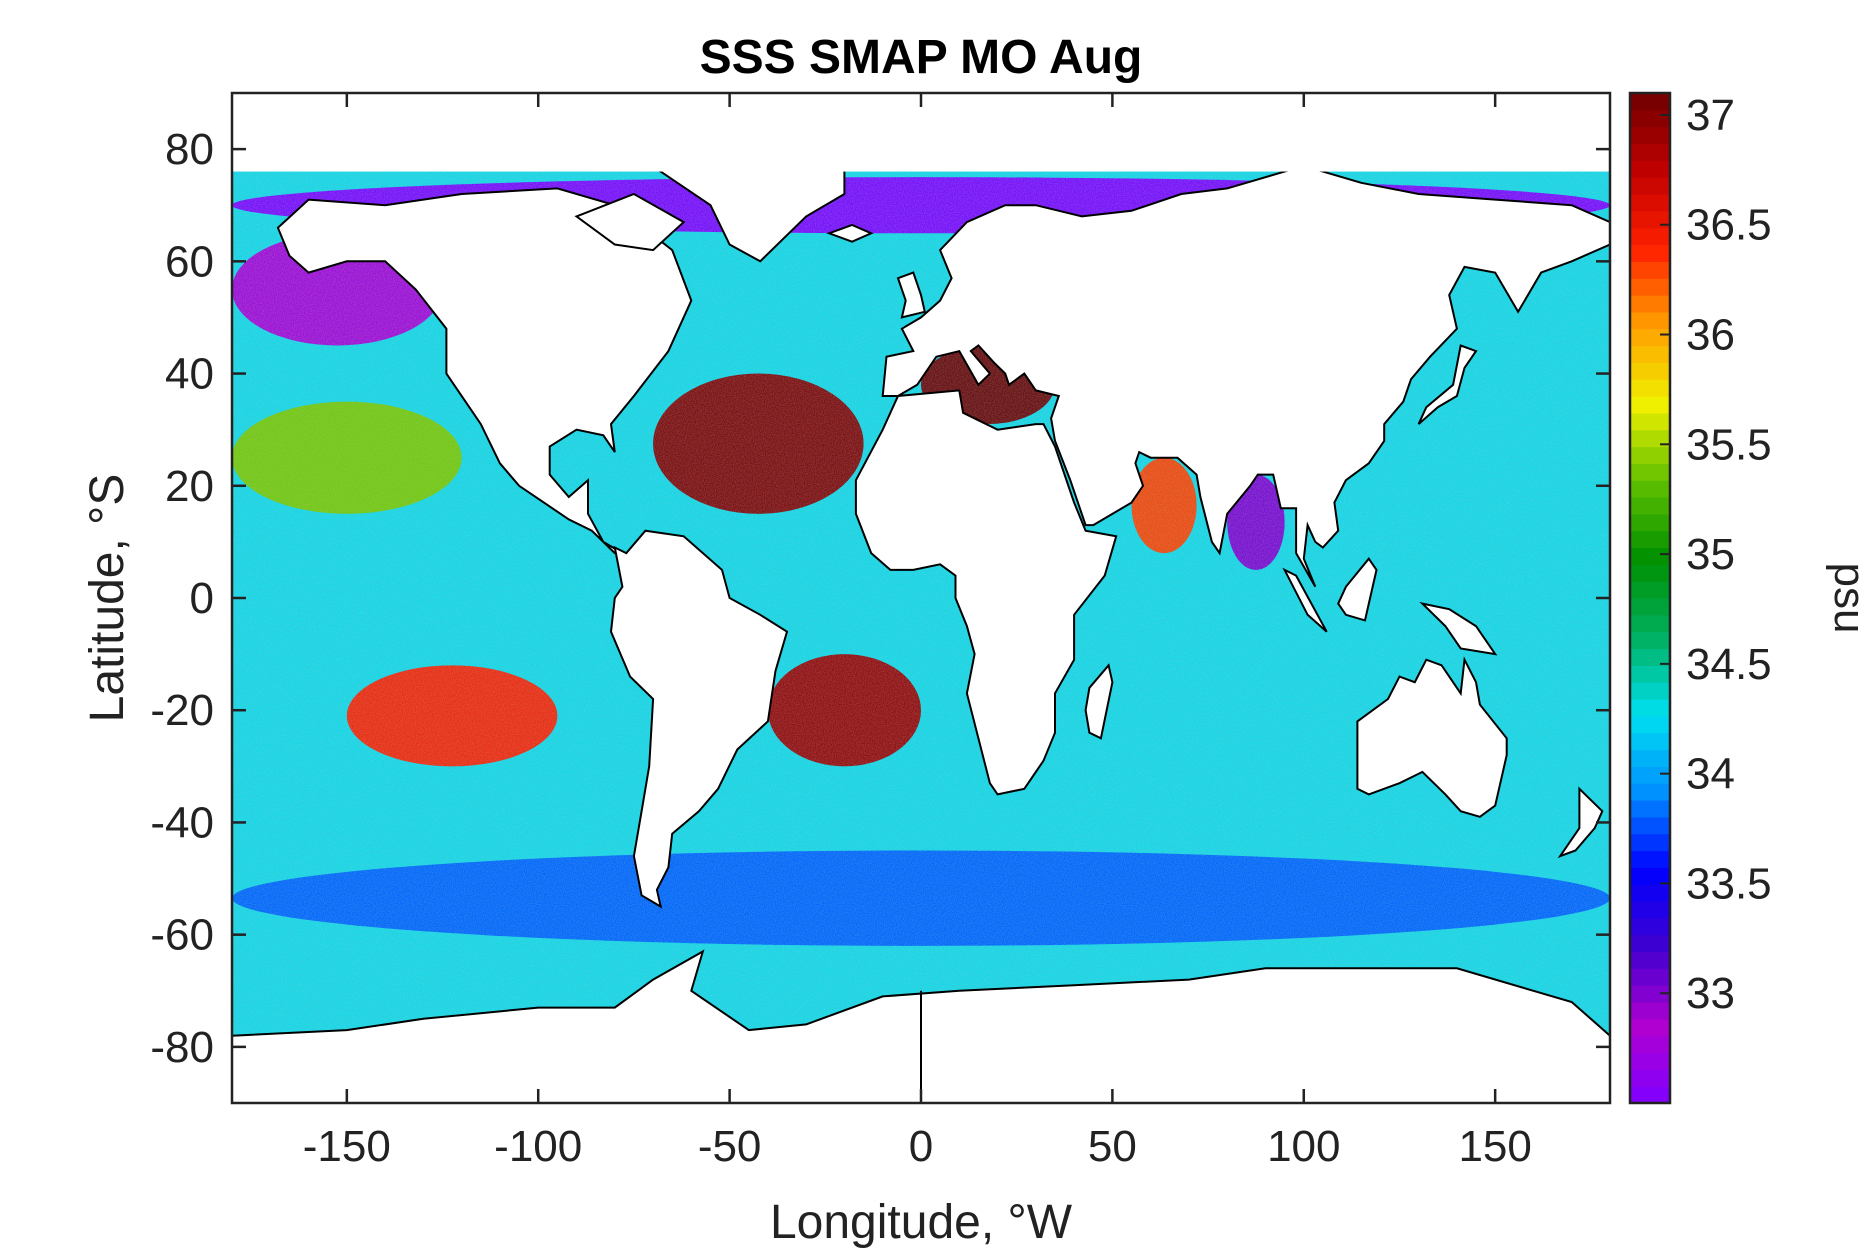 Image resolution: width=1875 pixels, height=1255 pixels. Describe the element at coordinates (182, 1047) in the screenshot. I see `y-tick-label: -80` at that location.